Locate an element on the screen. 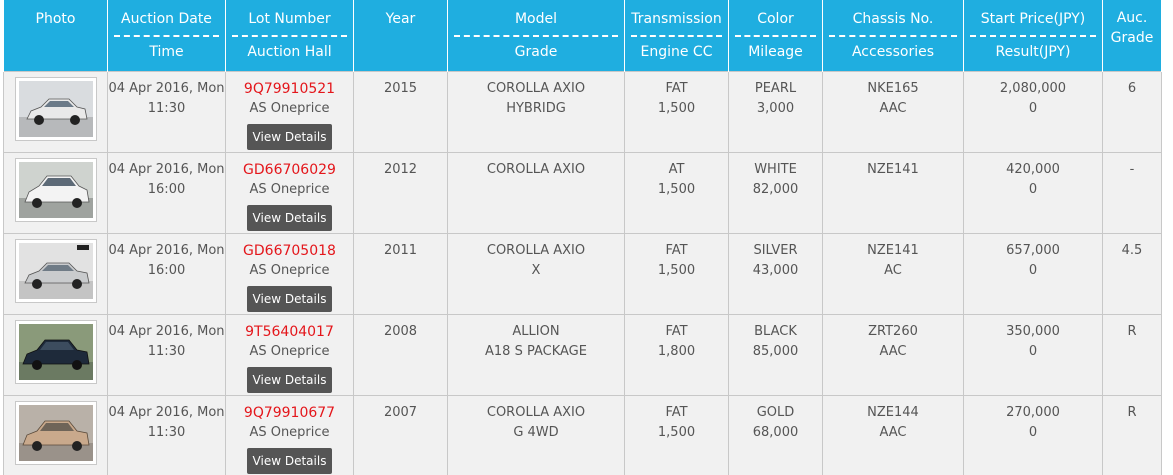 The height and width of the screenshot is (475, 1173). transmission-cell: FAT 1,500 is located at coordinates (676, 274).